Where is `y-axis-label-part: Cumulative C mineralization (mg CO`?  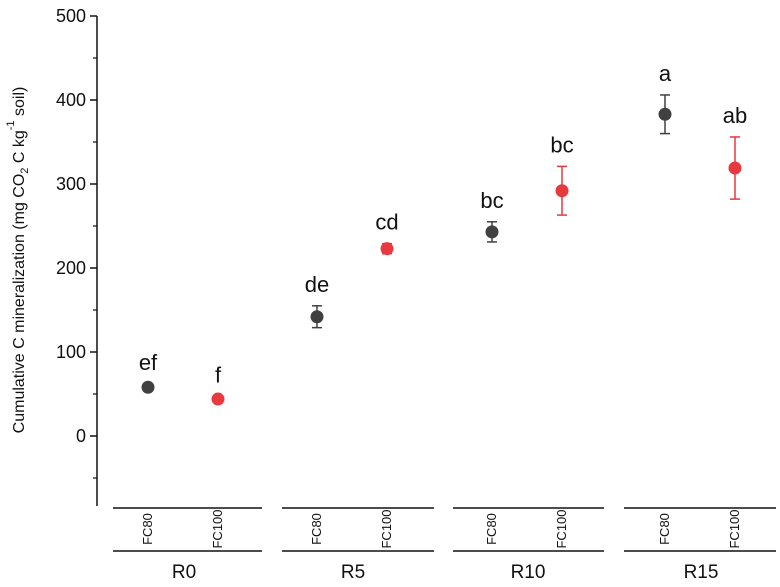
y-axis-label-part: Cumulative C mineralization (mg CO is located at coordinates (19, 304).